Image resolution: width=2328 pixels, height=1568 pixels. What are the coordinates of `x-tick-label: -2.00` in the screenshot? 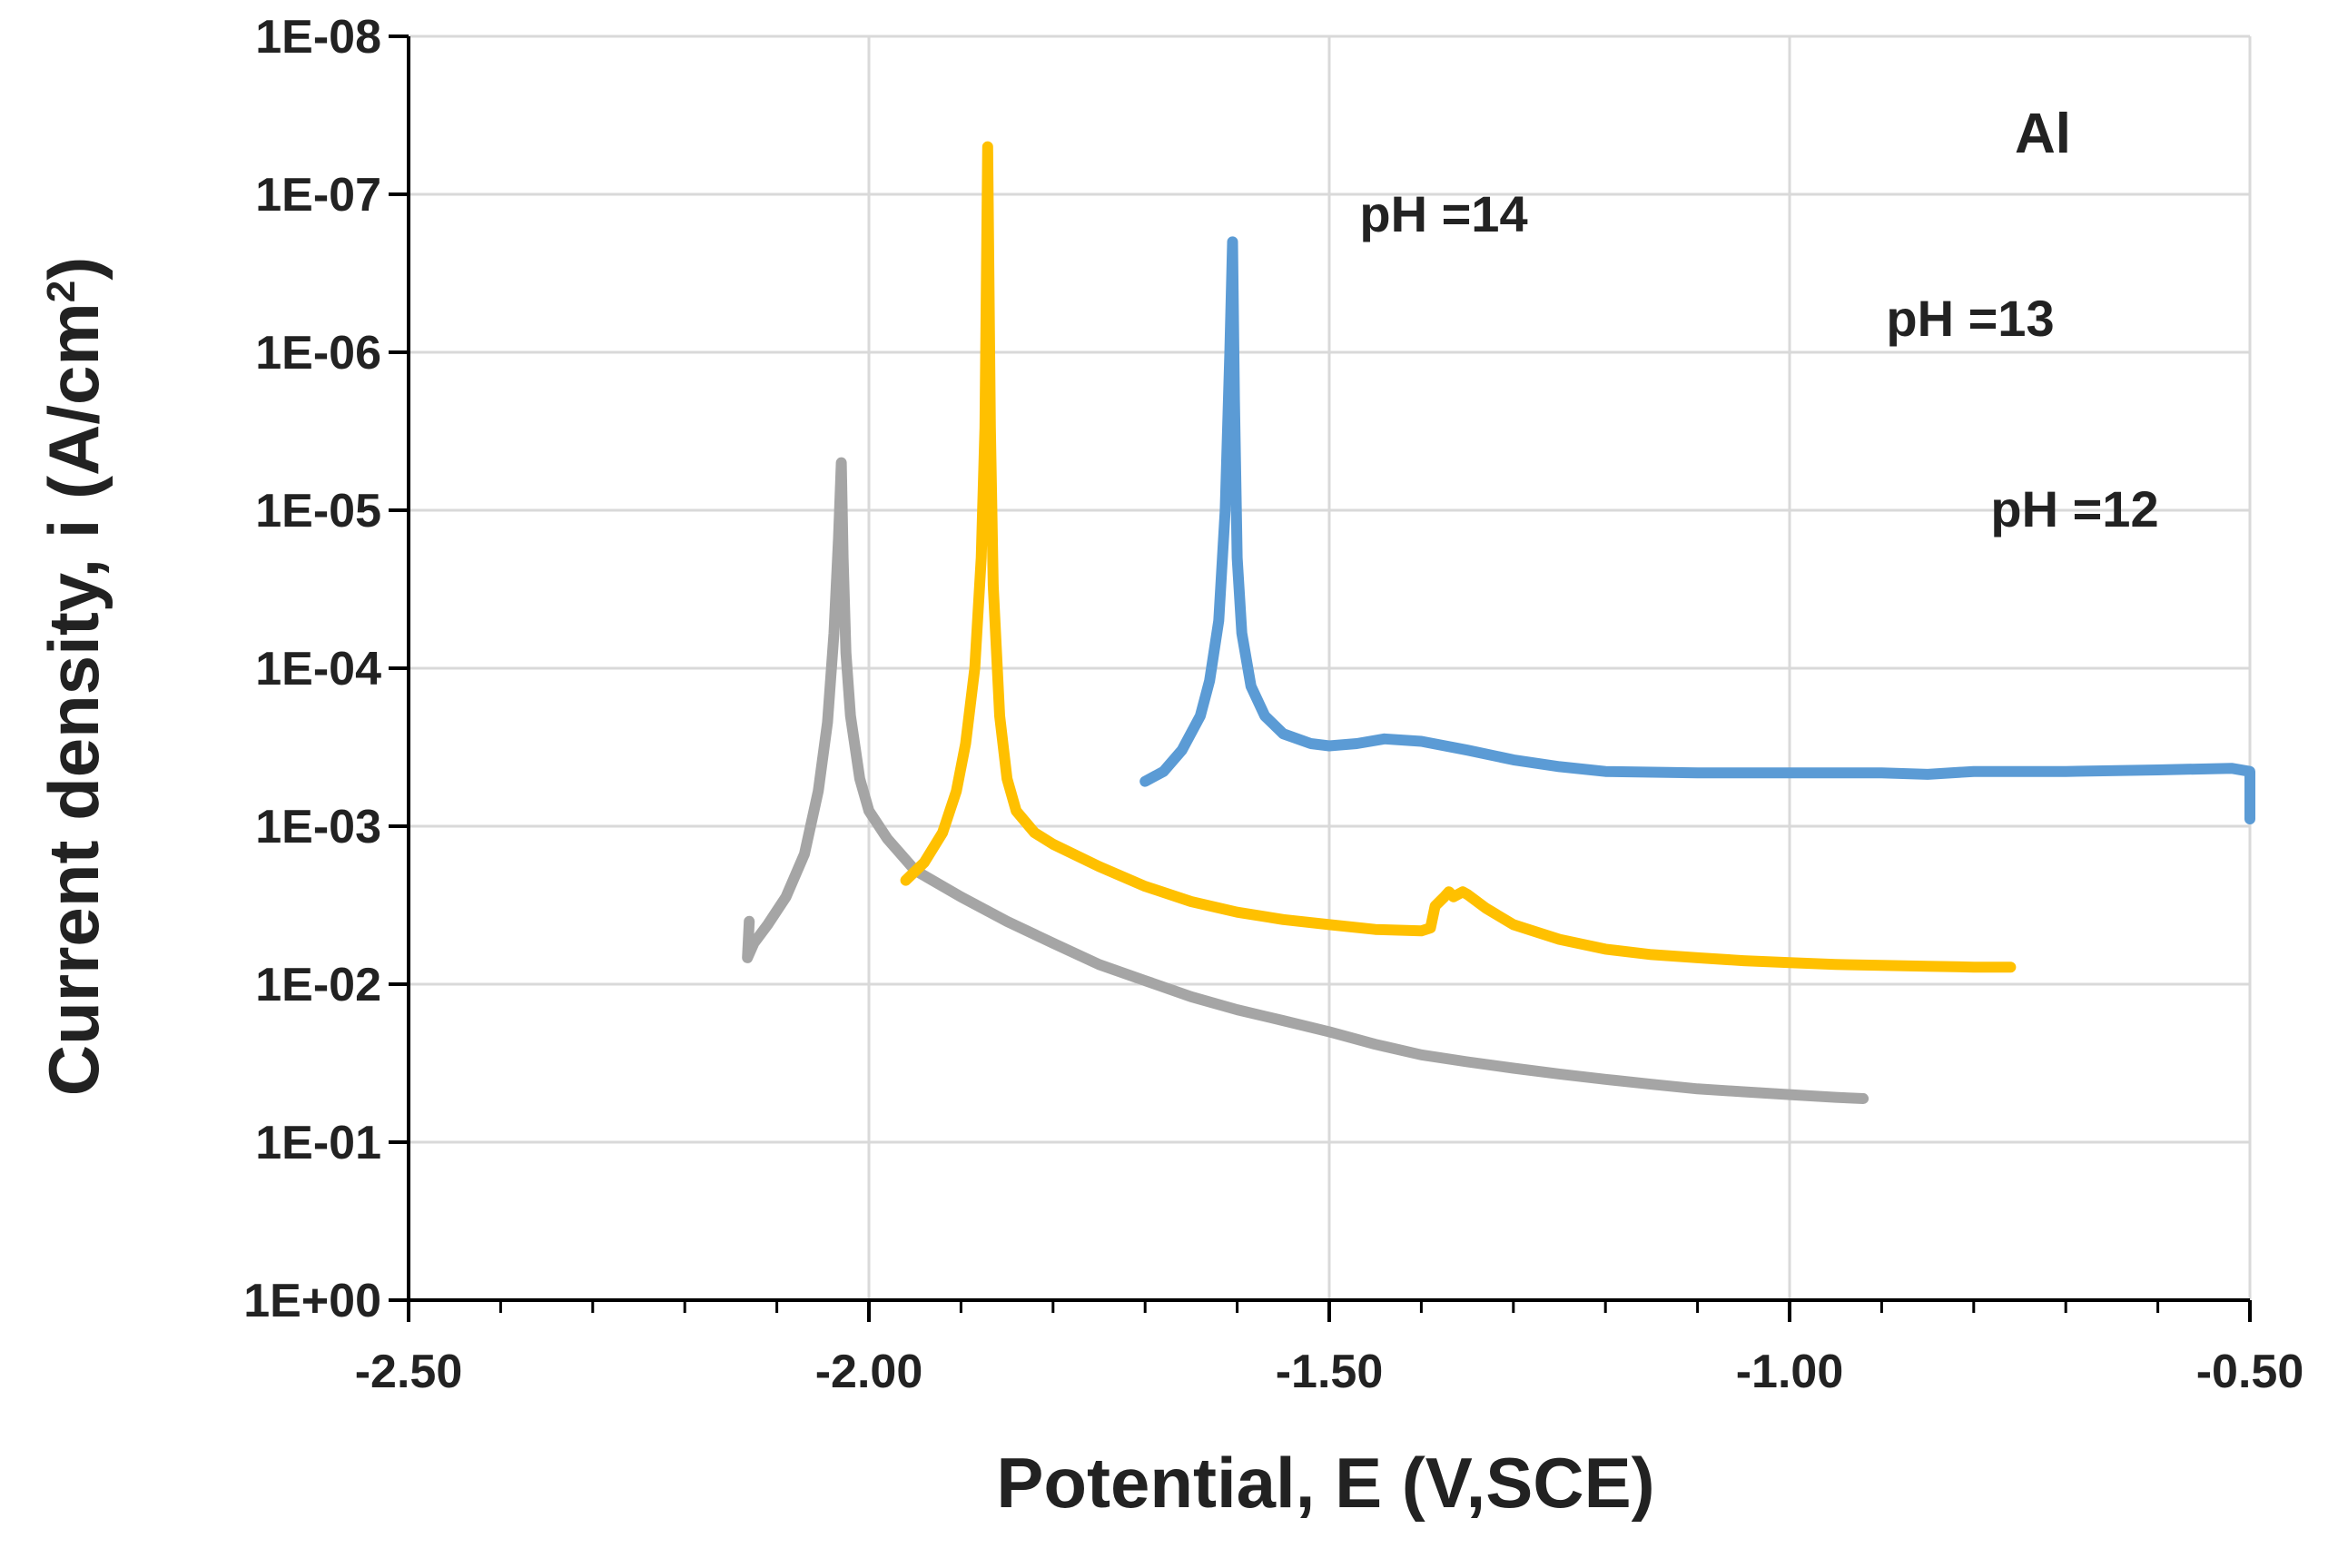 It's located at (869, 1372).